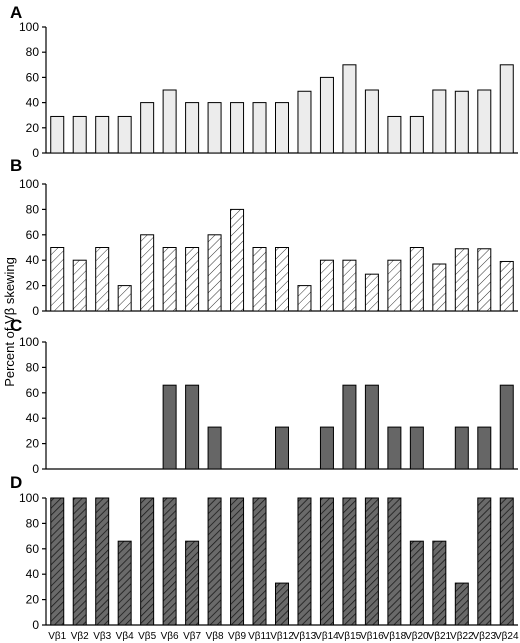 This screenshot has width=520, height=643. I want to click on x-category-label: Vβ2, so click(80, 636).